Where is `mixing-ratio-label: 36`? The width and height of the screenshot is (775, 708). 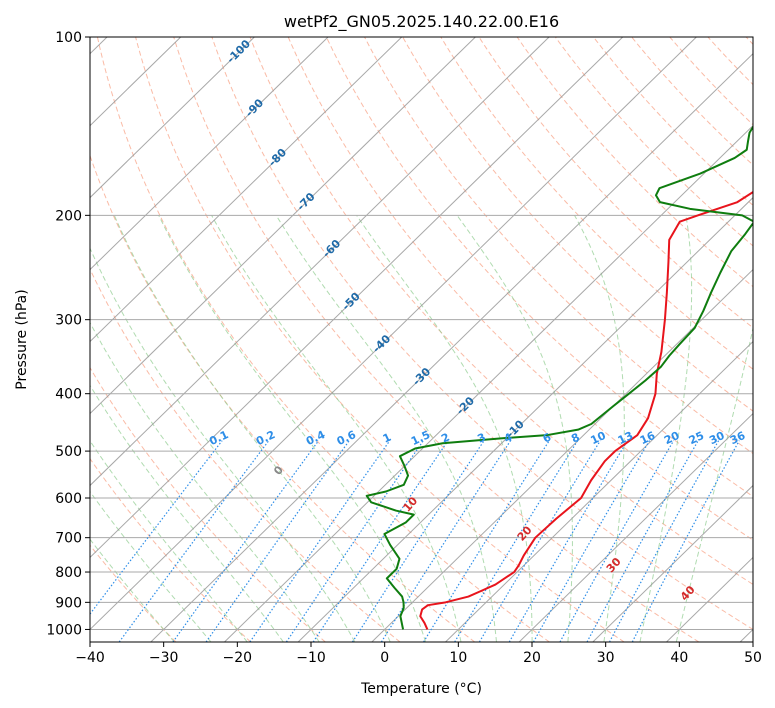
mixing-ratio-label: 36 is located at coordinates (738, 438).